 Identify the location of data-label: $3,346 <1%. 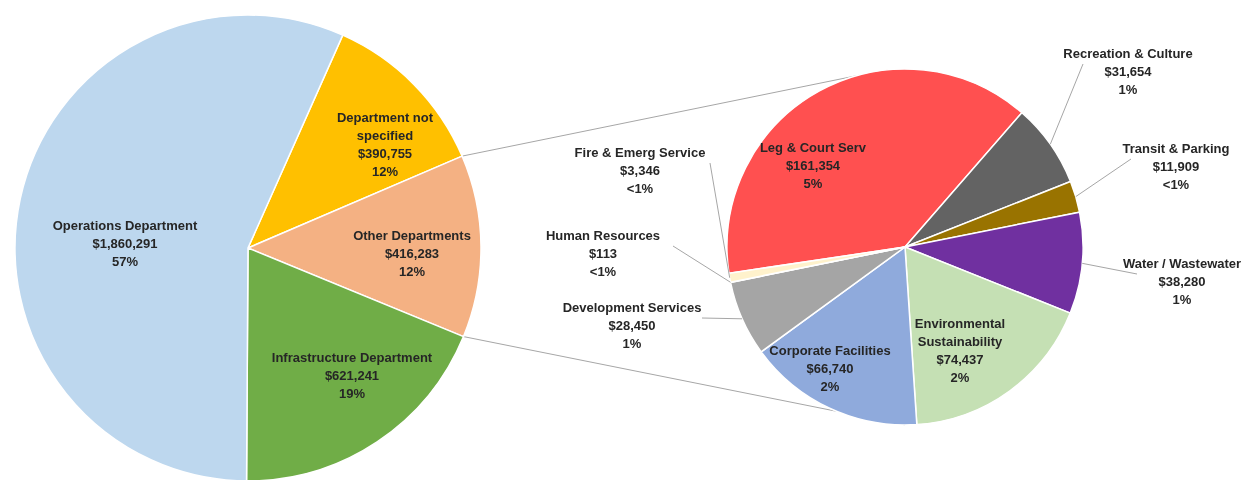
(640, 179).